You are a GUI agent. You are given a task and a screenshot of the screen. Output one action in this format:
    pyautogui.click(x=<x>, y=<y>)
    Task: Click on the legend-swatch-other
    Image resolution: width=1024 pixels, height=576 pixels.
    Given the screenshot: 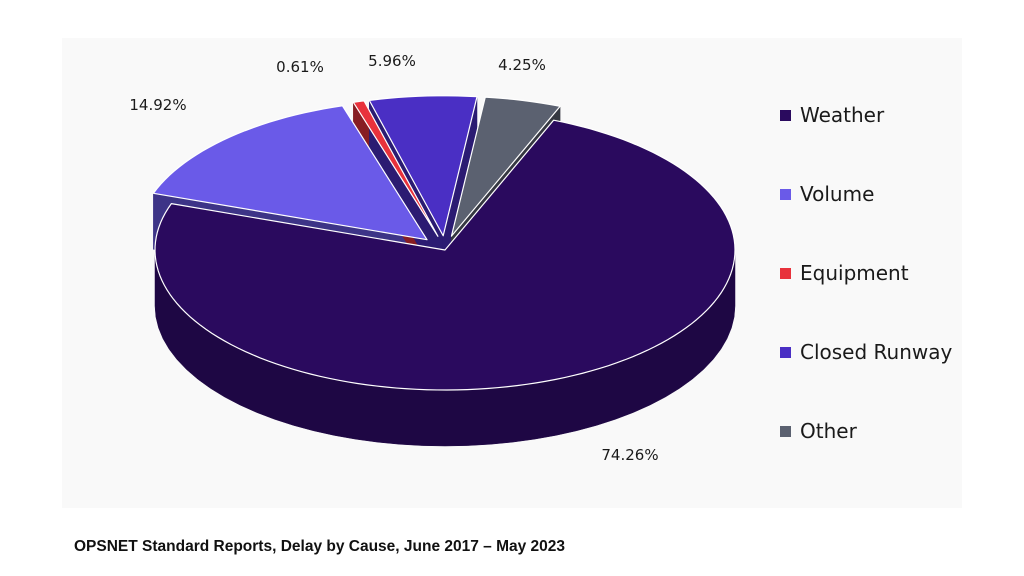 What is the action you would take?
    pyautogui.click(x=785, y=431)
    